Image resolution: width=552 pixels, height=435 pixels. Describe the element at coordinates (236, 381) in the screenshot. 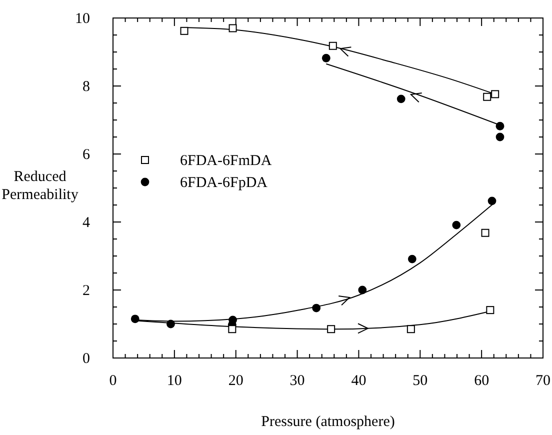

I see `x-tick-label: 20` at that location.